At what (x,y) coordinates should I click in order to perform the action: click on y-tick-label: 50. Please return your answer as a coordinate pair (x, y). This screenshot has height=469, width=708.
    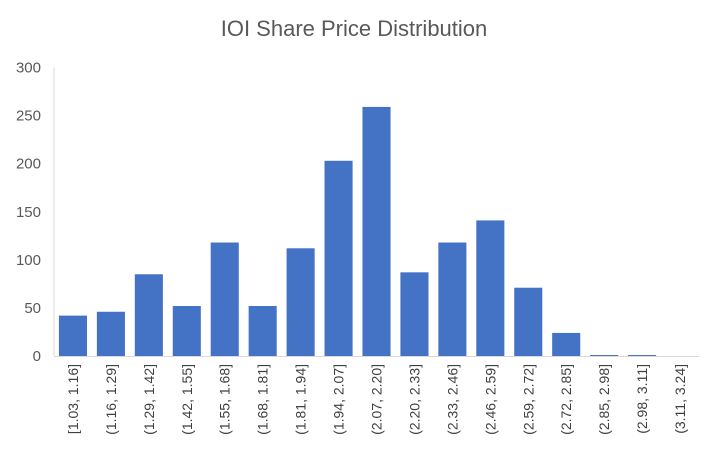
    Looking at the image, I should click on (32, 308).